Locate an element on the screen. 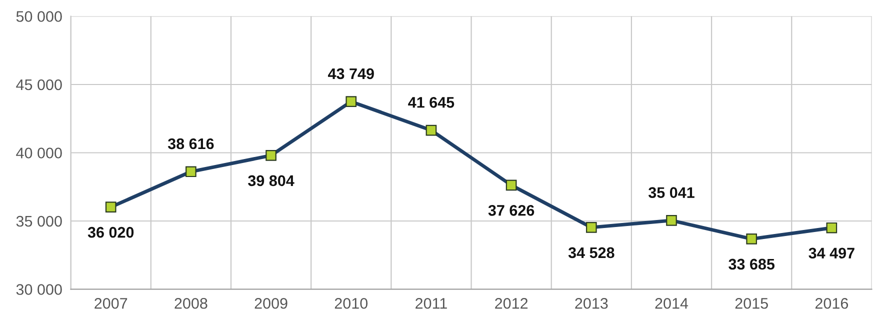  data-label: 34 497 is located at coordinates (831, 253).